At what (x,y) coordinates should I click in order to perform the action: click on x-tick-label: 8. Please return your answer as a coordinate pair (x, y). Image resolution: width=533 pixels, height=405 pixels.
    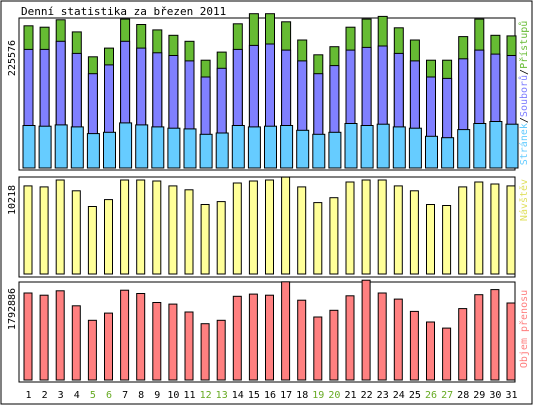
    Looking at the image, I should click on (141, 395).